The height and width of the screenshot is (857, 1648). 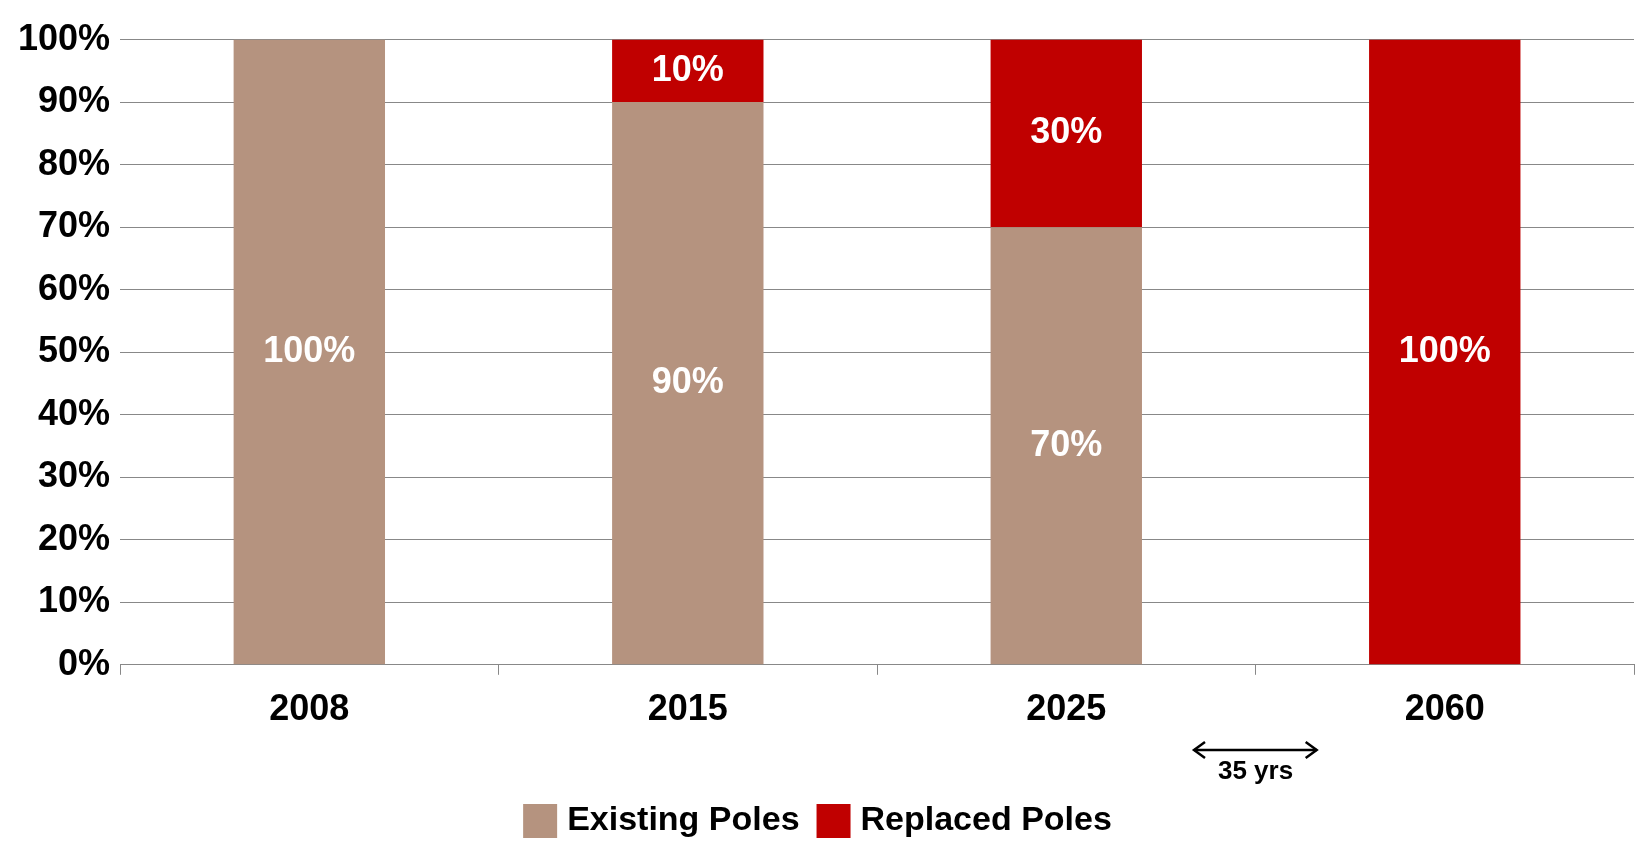 What do you see at coordinates (1066, 443) in the screenshot?
I see `data-label: 70%` at bounding box center [1066, 443].